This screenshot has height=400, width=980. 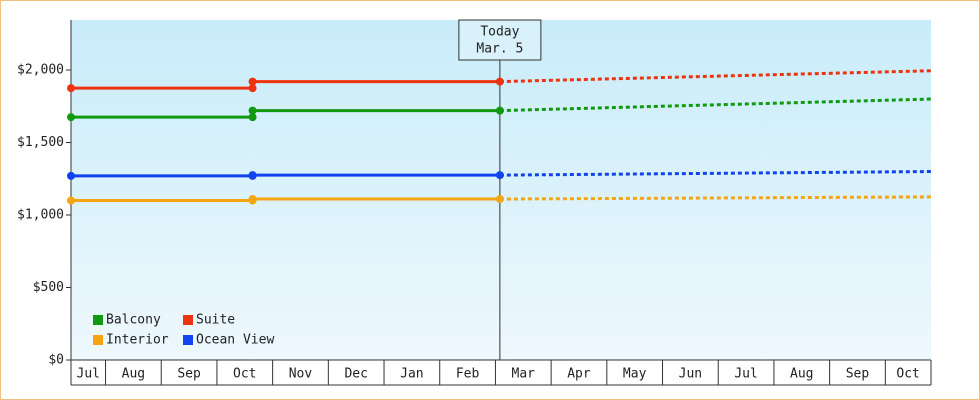 I want to click on x-tick-label: Apr, so click(x=579, y=374).